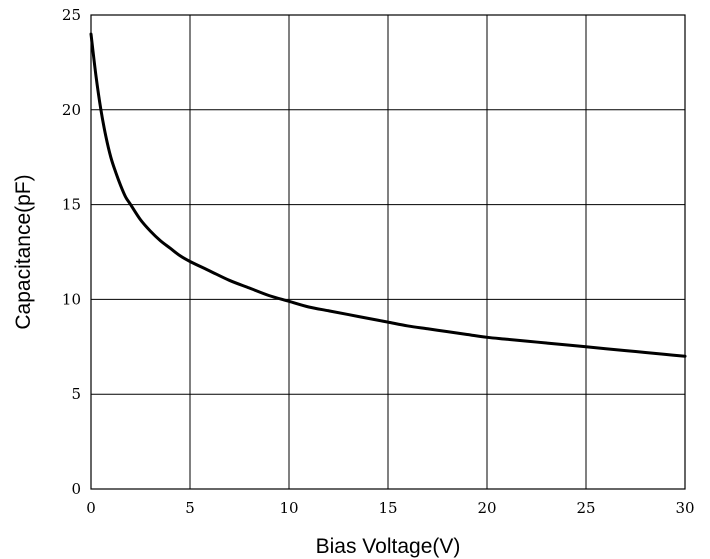  Describe the element at coordinates (76, 394) in the screenshot. I see `y-tick-label: 5` at that location.